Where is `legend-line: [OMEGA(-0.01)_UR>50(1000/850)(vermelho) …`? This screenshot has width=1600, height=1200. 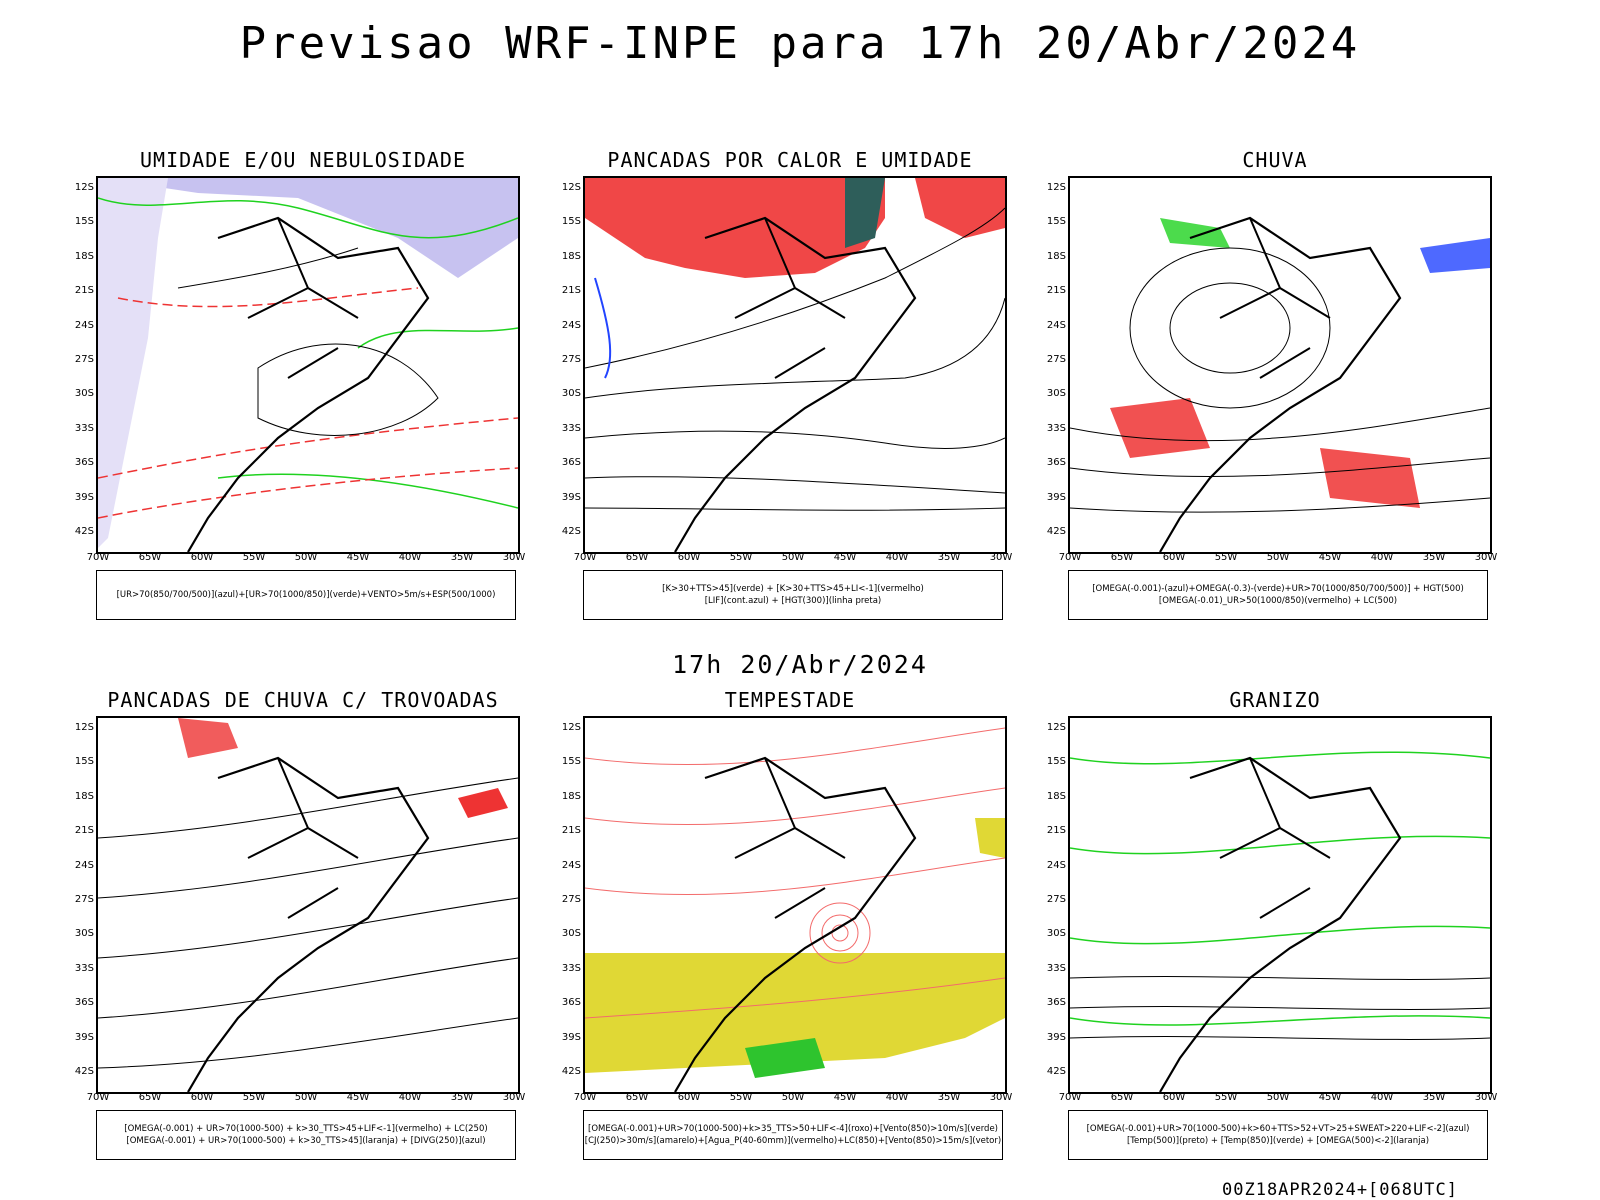 legend-line: [OMEGA(-0.01)_UR>50(1000/850)(vermelho) … is located at coordinates (1278, 601).